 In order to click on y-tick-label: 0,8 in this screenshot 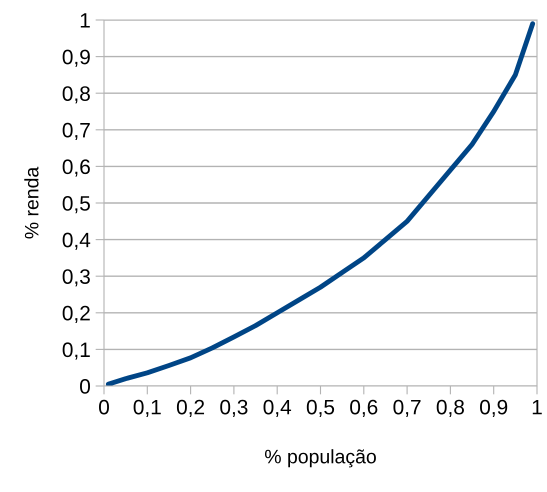, I will do `click(76, 95)`.